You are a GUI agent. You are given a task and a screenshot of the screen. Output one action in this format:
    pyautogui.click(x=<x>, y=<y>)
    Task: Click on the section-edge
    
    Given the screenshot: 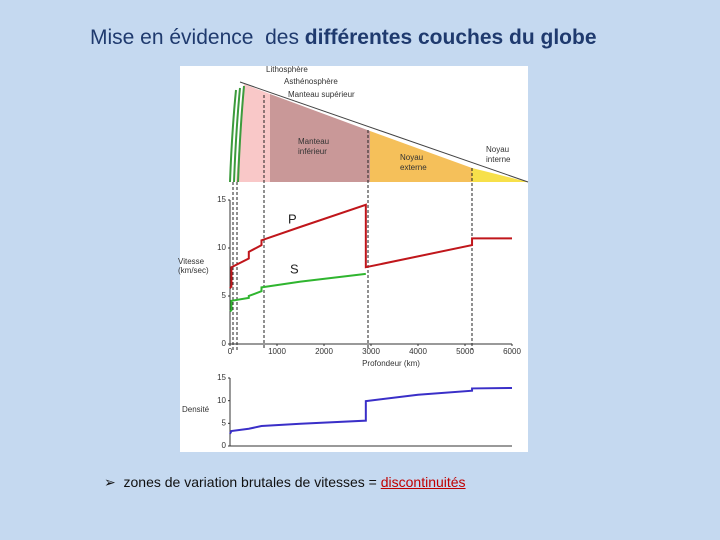 What is the action you would take?
    pyautogui.click(x=384, y=132)
    